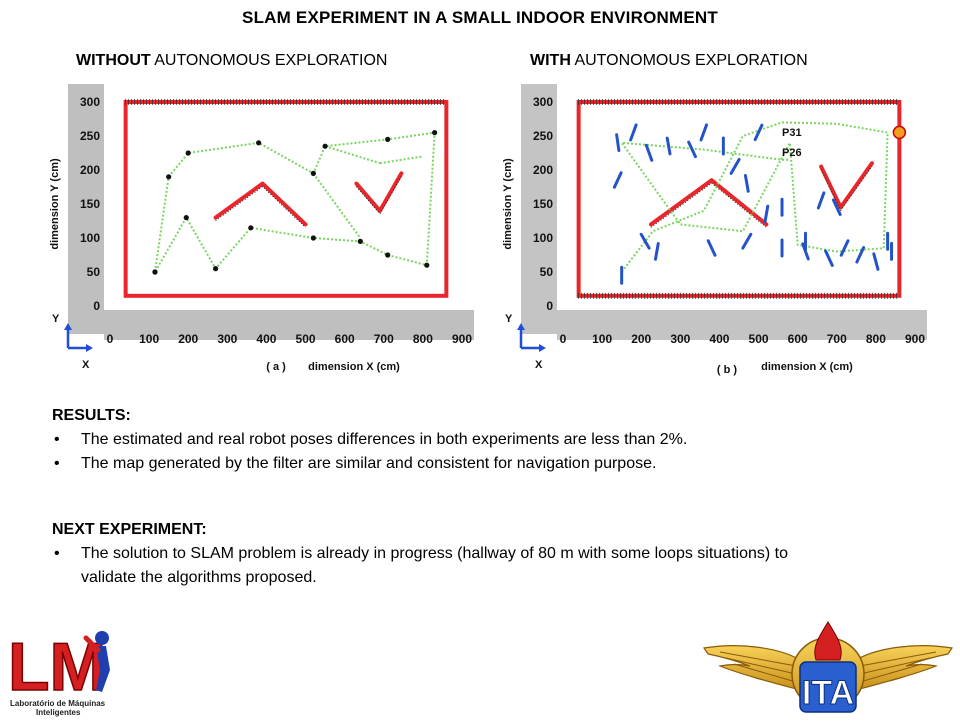 Image resolution: width=960 pixels, height=723 pixels. I want to click on x-axis-letter: X, so click(539, 365).